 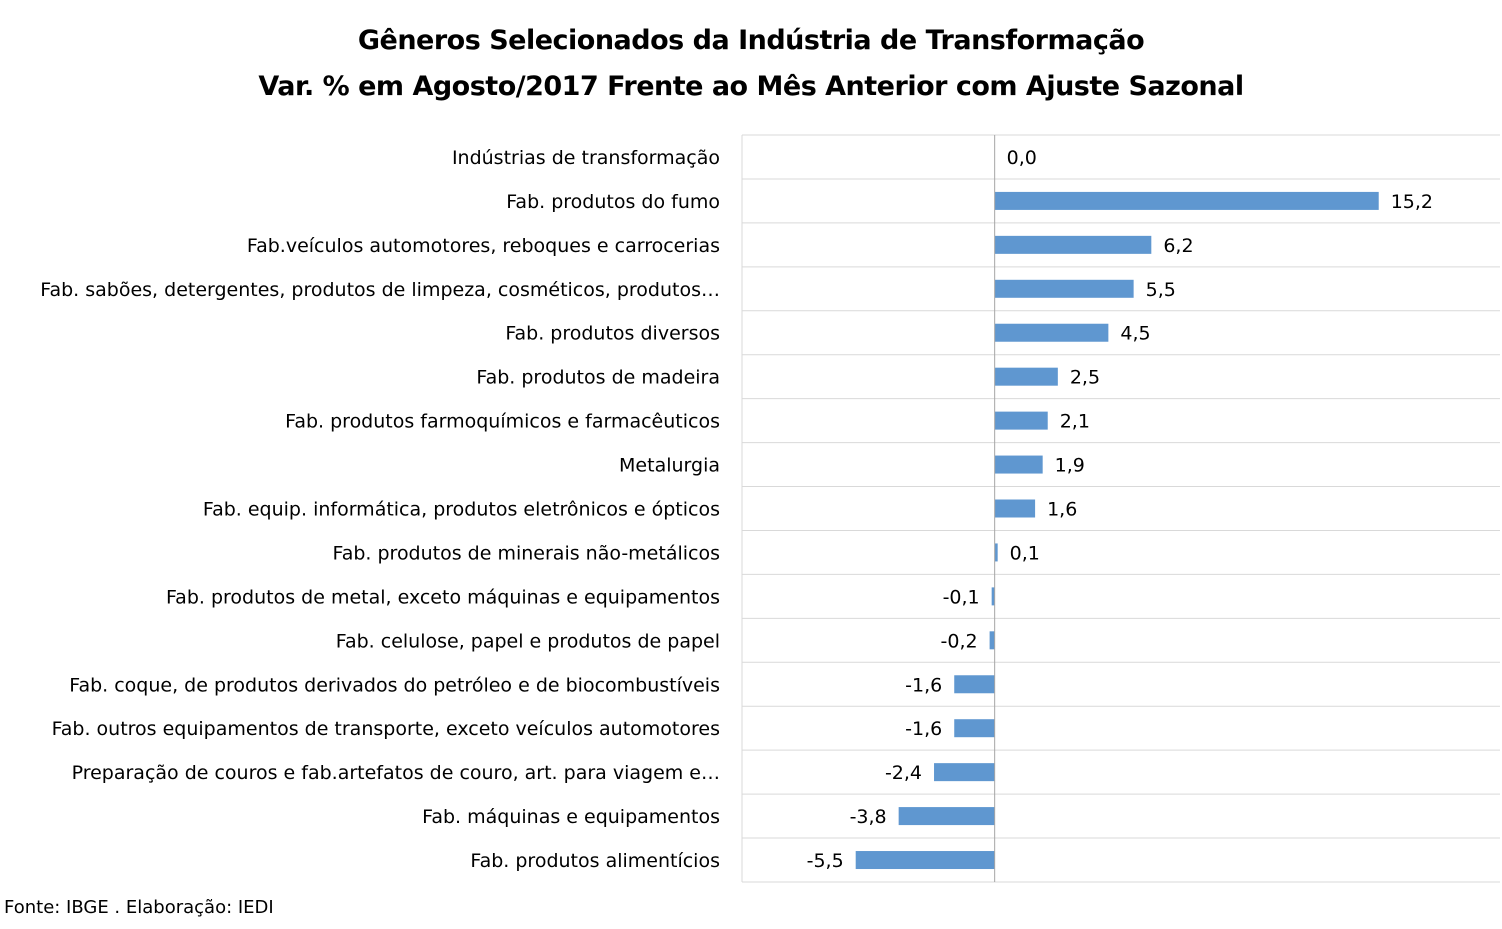 What do you see at coordinates (571, 817) in the screenshot?
I see `category-label: Fab. máquinas e equipamentos` at bounding box center [571, 817].